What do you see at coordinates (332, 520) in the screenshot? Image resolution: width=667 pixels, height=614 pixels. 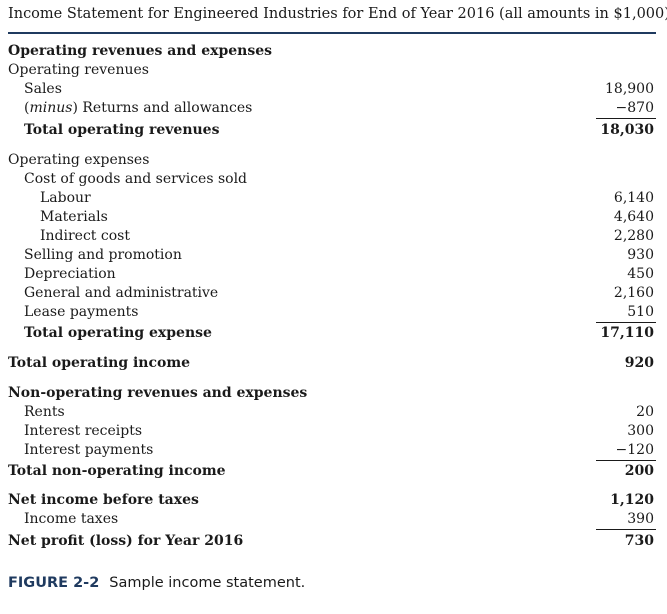 I see `line-item-income-taxes: Income taxes 390` at bounding box center [332, 520].